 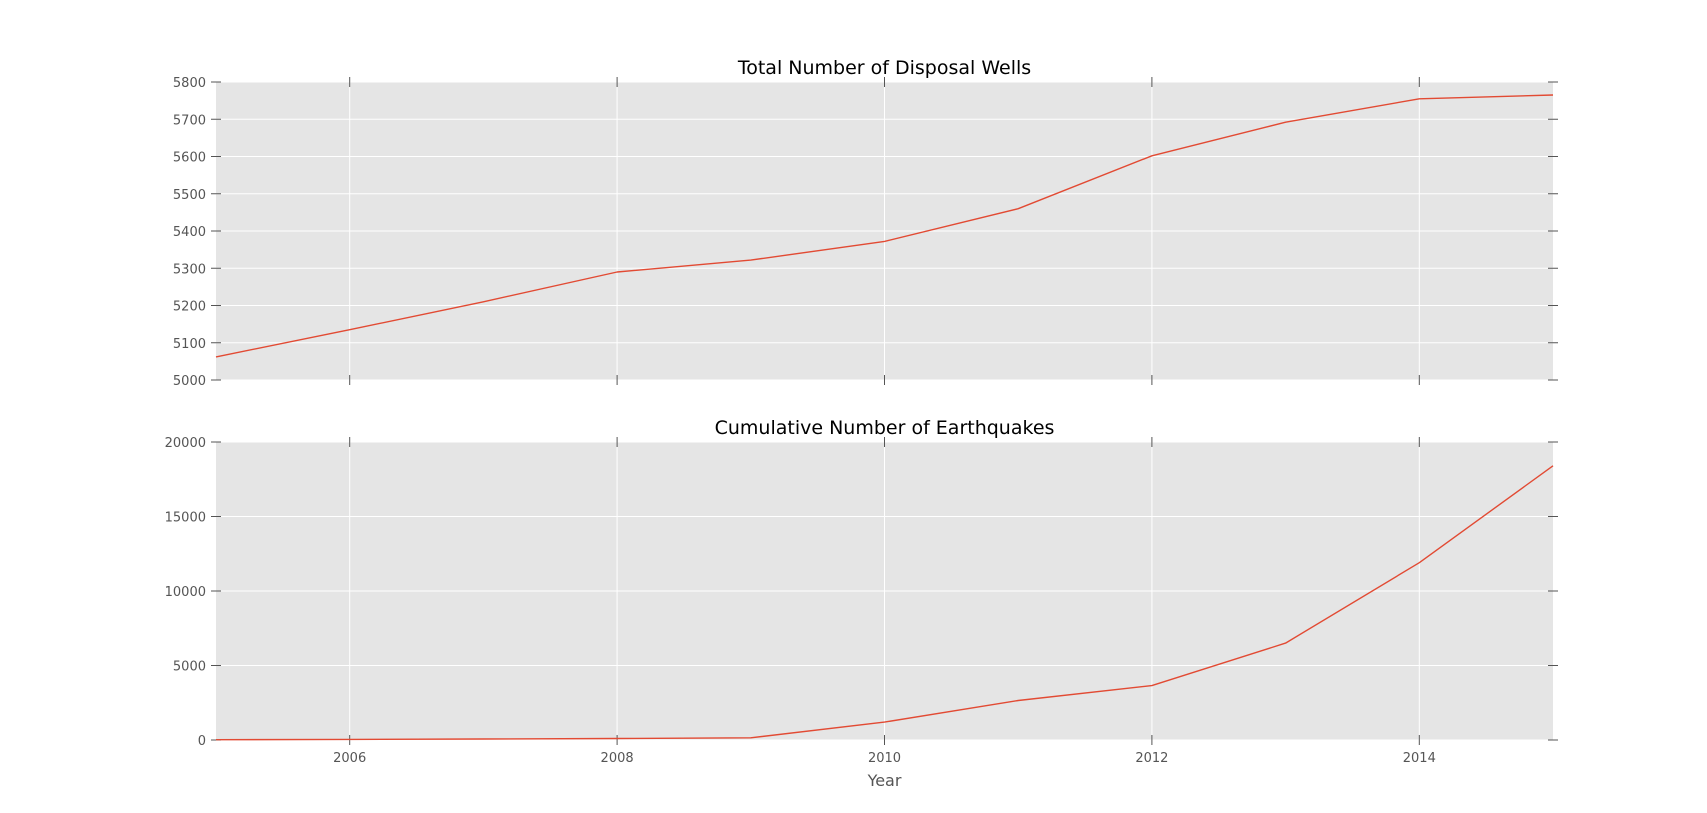 I want to click on x-tick-label: 2008, so click(x=617, y=758).